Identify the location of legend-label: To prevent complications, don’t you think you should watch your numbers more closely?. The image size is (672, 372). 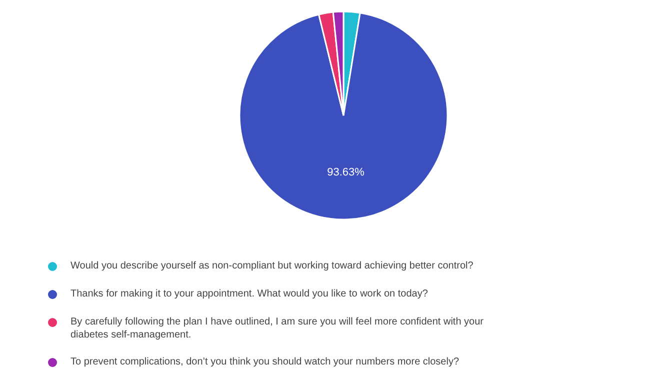
(265, 362).